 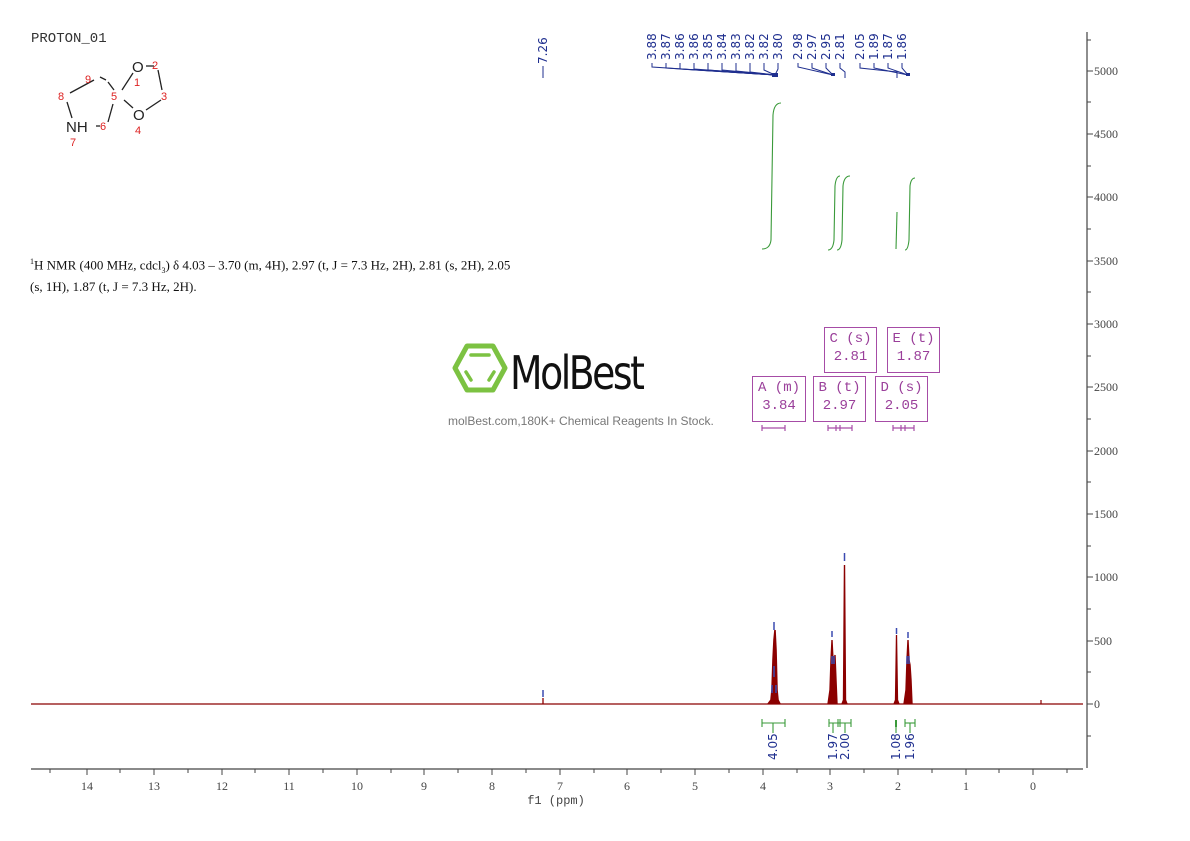 What do you see at coordinates (725, 70) in the screenshot?
I see `peak-label-leaders` at bounding box center [725, 70].